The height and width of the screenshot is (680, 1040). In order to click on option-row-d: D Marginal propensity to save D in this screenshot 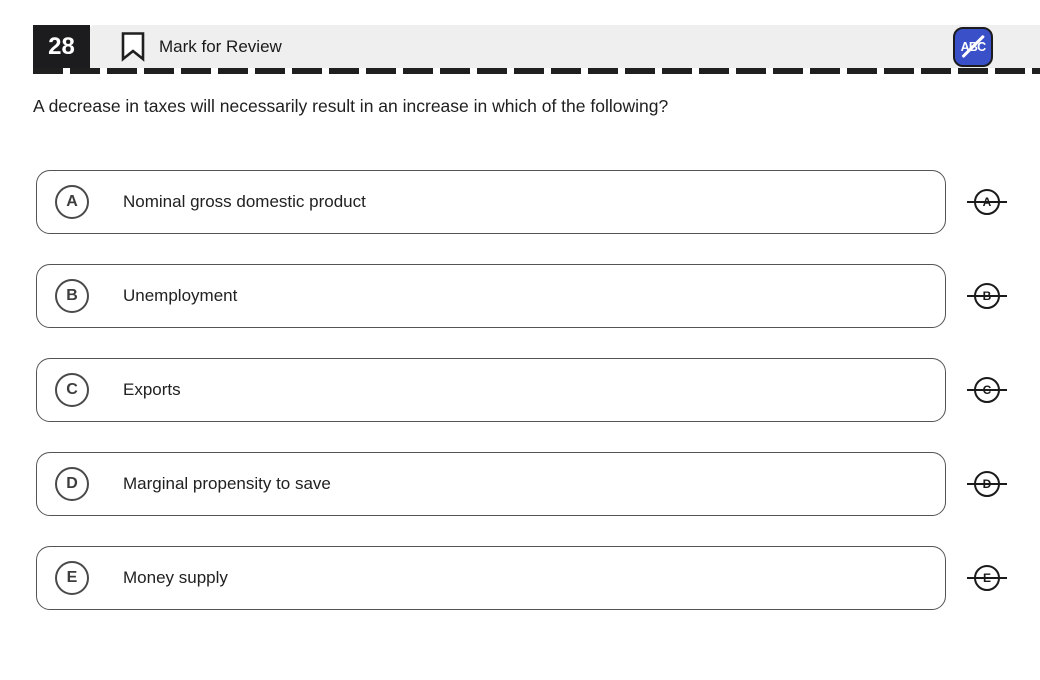, I will do `click(521, 484)`.